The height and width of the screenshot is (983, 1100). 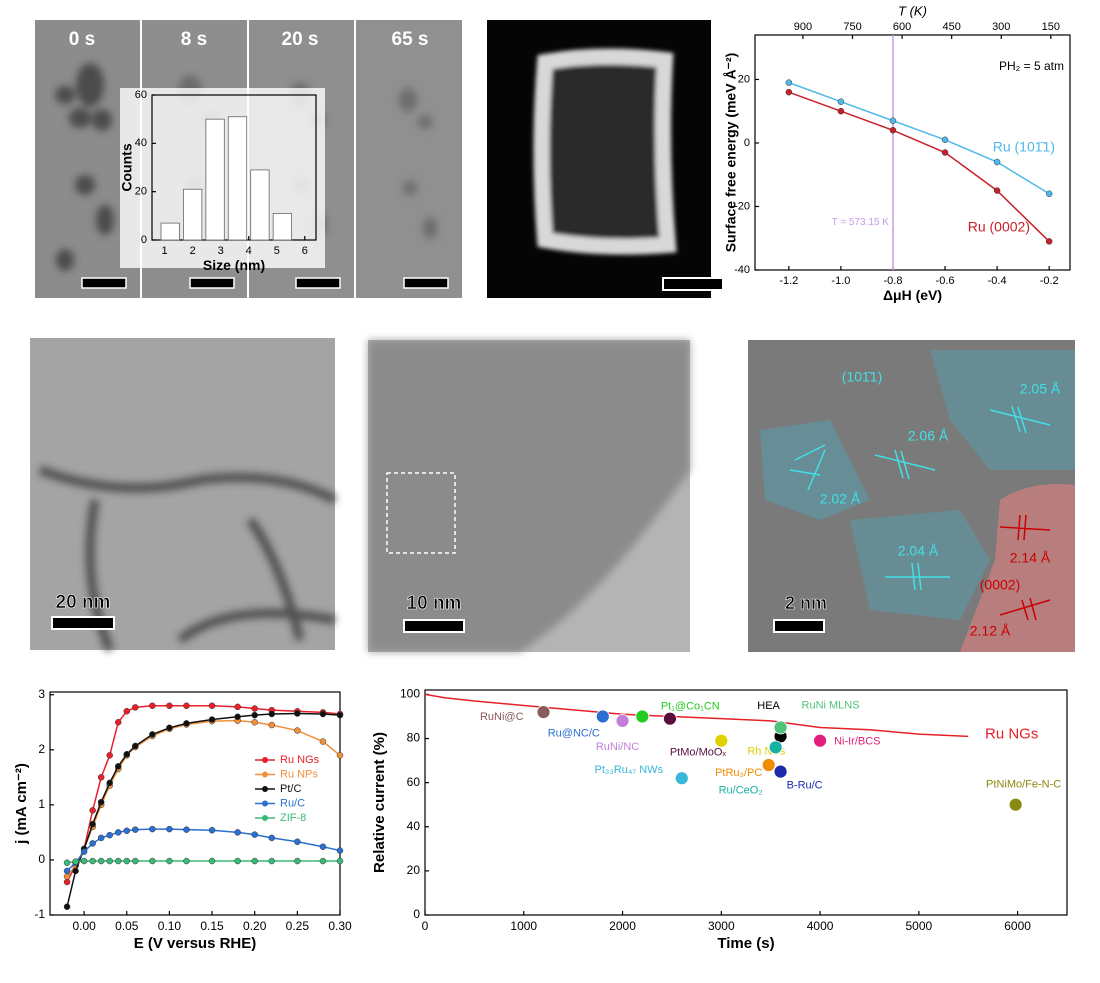 I want to click on y-tick-label: -1, so click(x=39, y=914).